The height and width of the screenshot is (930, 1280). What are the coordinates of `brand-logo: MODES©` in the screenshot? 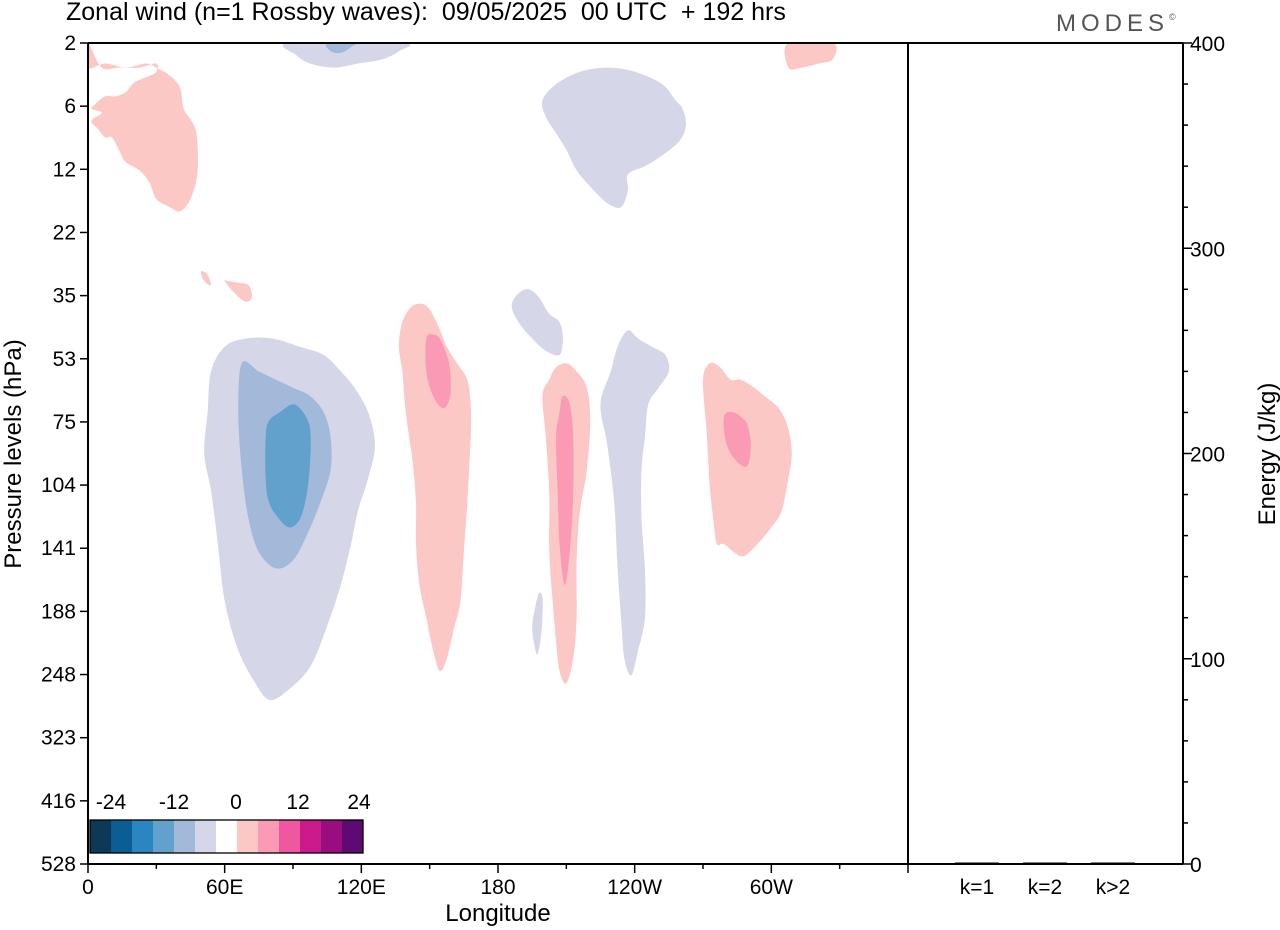 It's located at (1116, 24).